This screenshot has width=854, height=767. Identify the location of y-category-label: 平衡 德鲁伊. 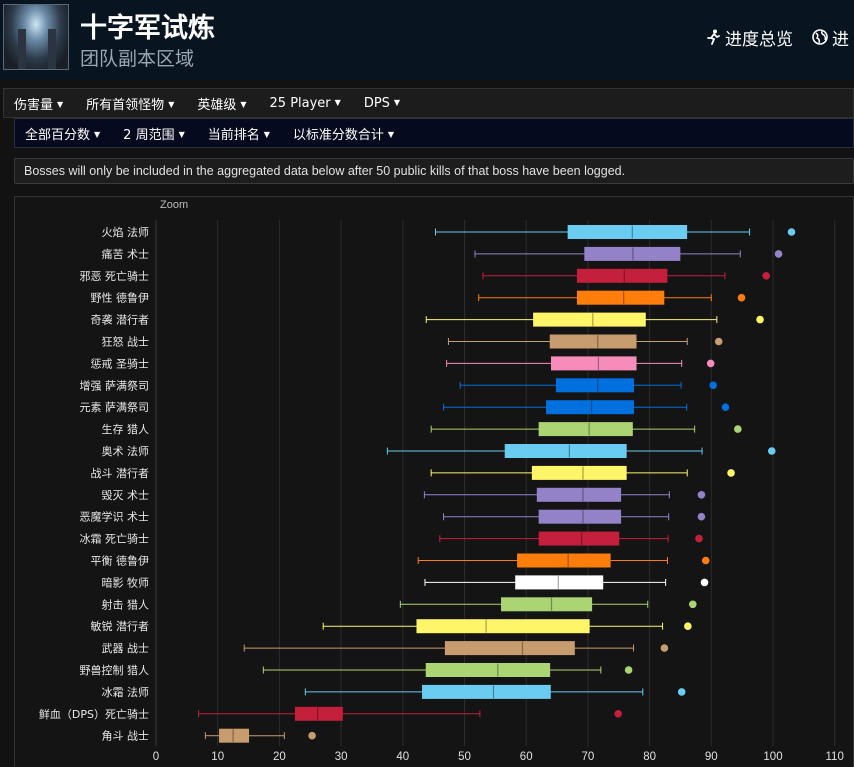
(120, 561).